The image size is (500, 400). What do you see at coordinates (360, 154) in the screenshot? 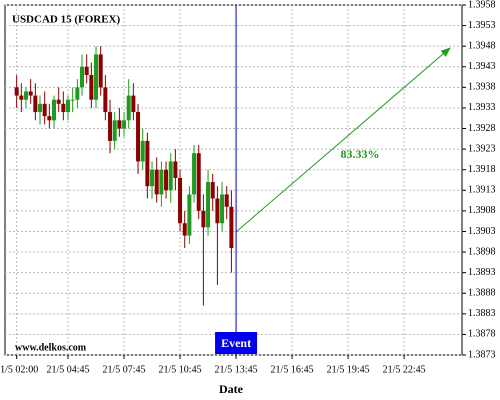
I see `annotation: 83.33%` at bounding box center [360, 154].